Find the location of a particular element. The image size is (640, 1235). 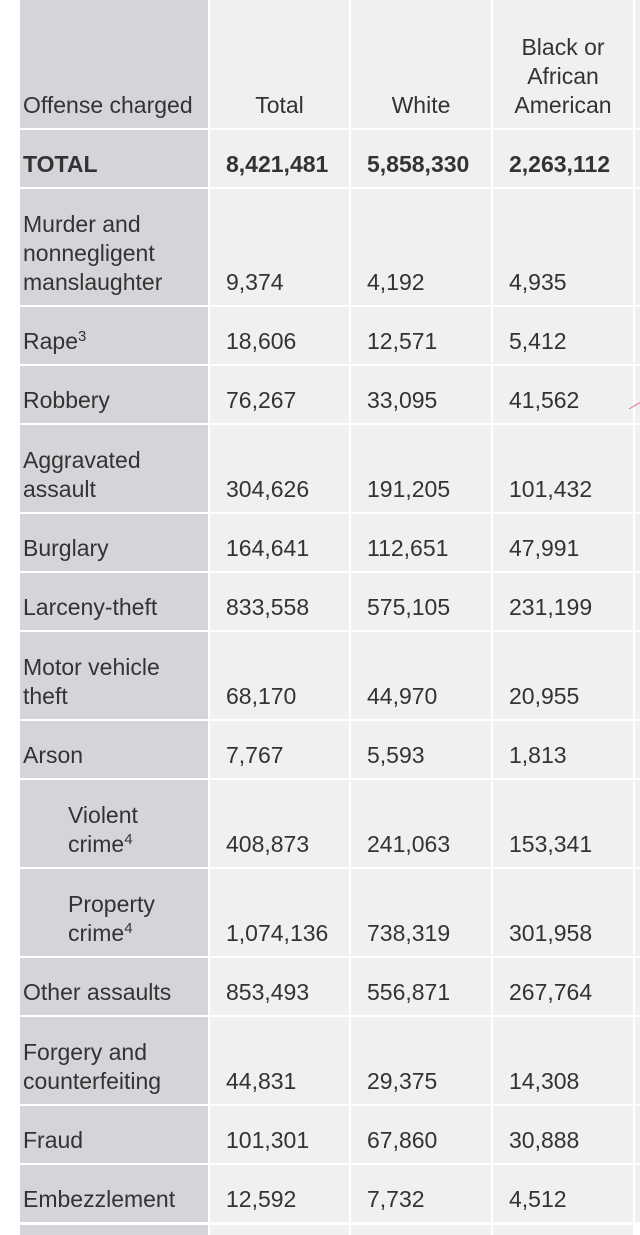

row-black: 101,432 is located at coordinates (564, 469).